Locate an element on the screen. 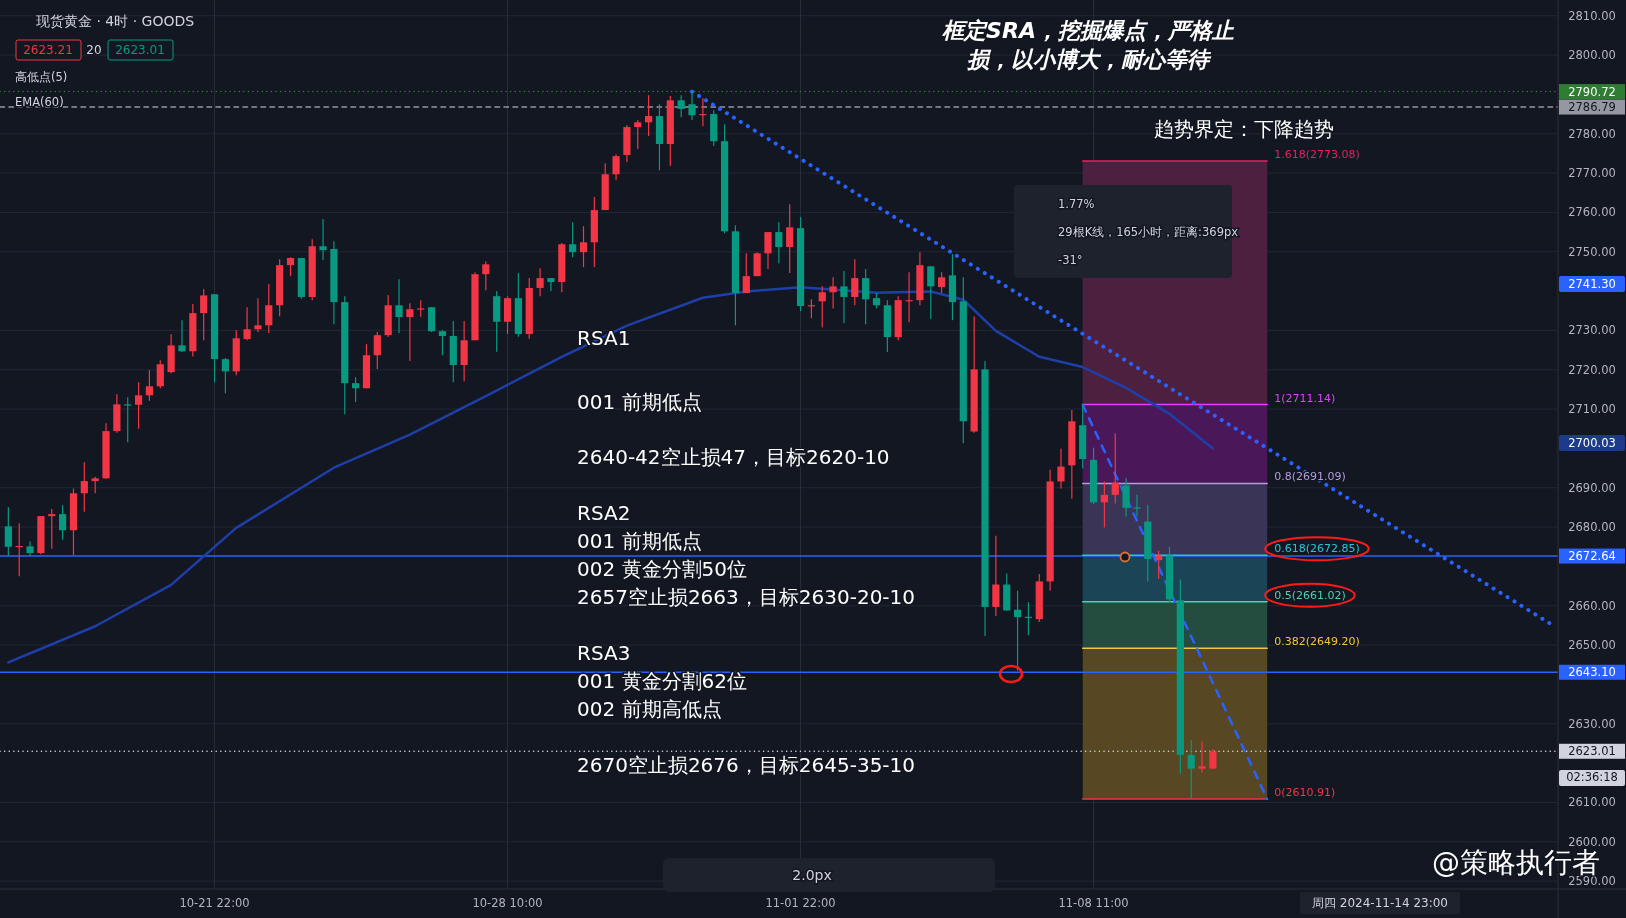 This screenshot has width=1626, height=918. y-tick-label: 2690.00 is located at coordinates (1592, 487).